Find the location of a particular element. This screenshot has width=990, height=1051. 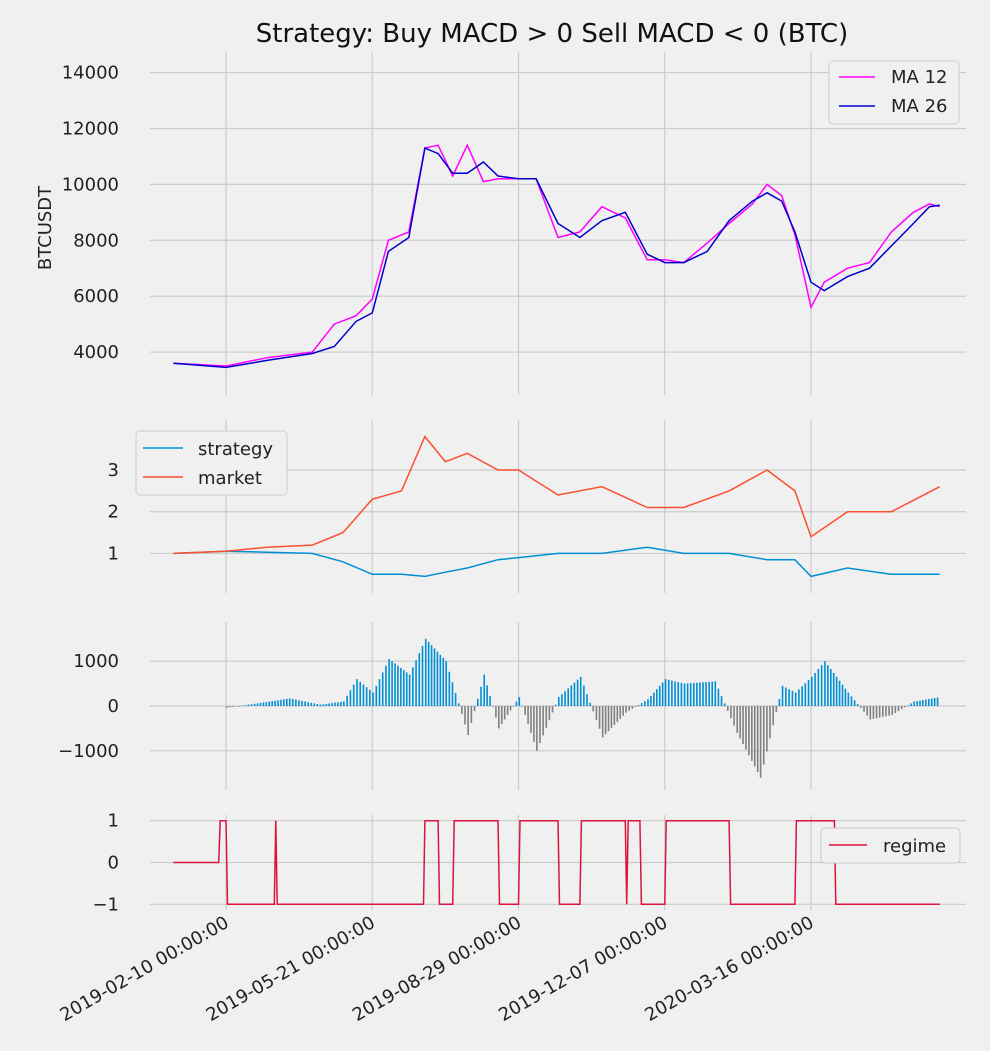

y-tick-label: 10000 is located at coordinates (90, 184).